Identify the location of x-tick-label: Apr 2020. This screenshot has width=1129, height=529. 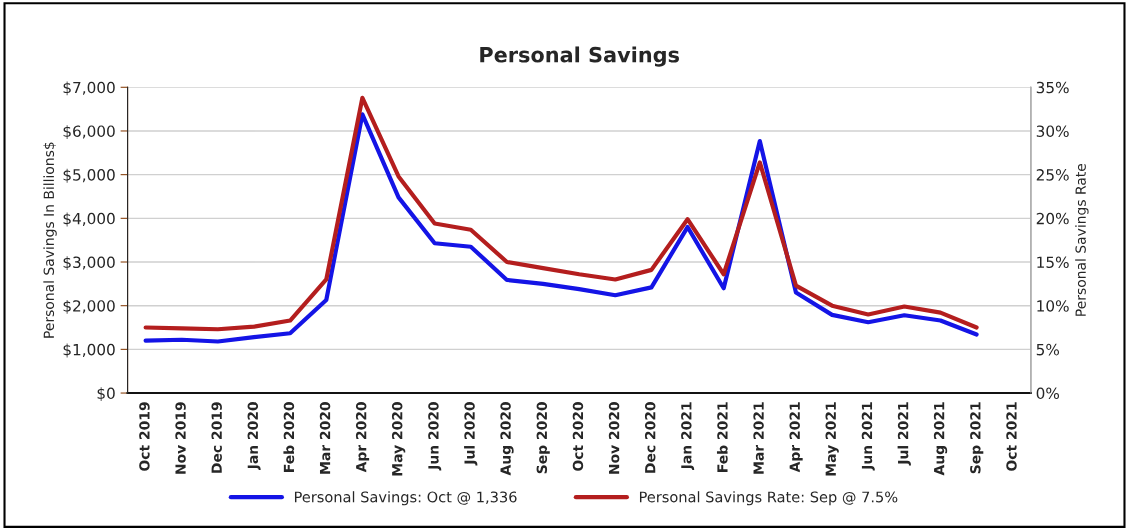
(362, 437).